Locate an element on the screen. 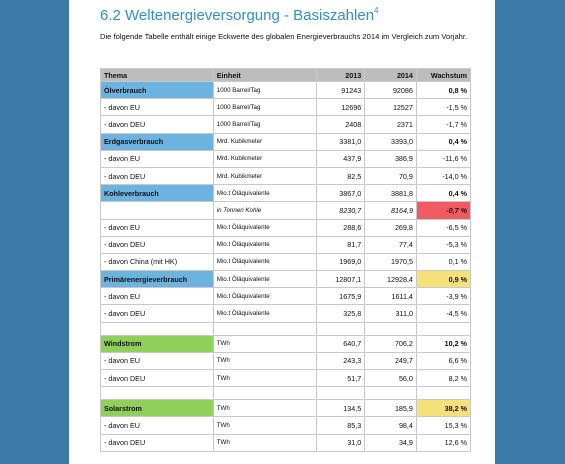 The width and height of the screenshot is (565, 464). cell-2014: 92086 is located at coordinates (390, 90).